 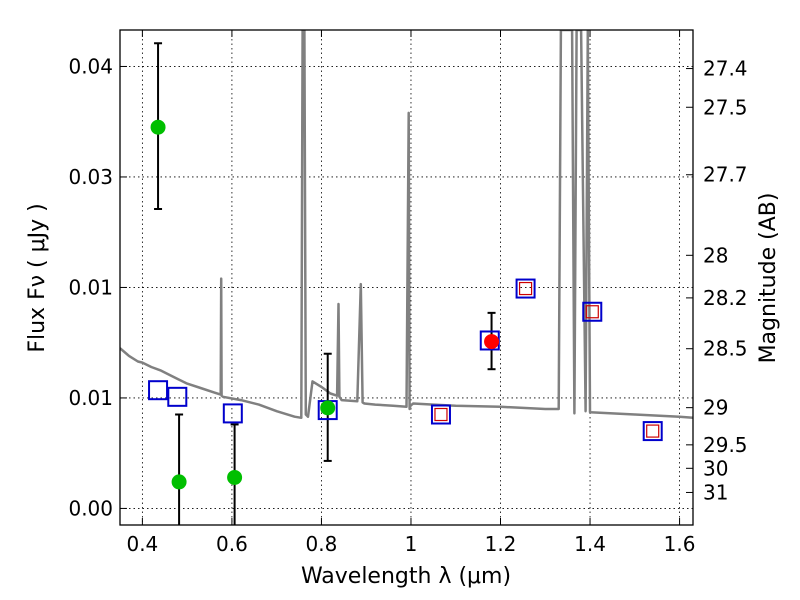 What do you see at coordinates (725, 175) in the screenshot?
I see `y2-tick-label: 27.7` at bounding box center [725, 175].